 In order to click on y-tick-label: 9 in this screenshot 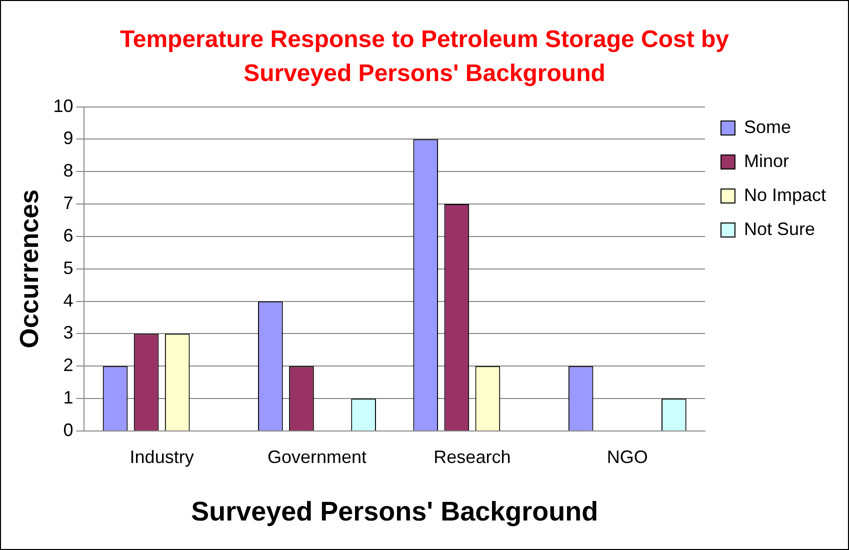, I will do `click(68, 138)`.